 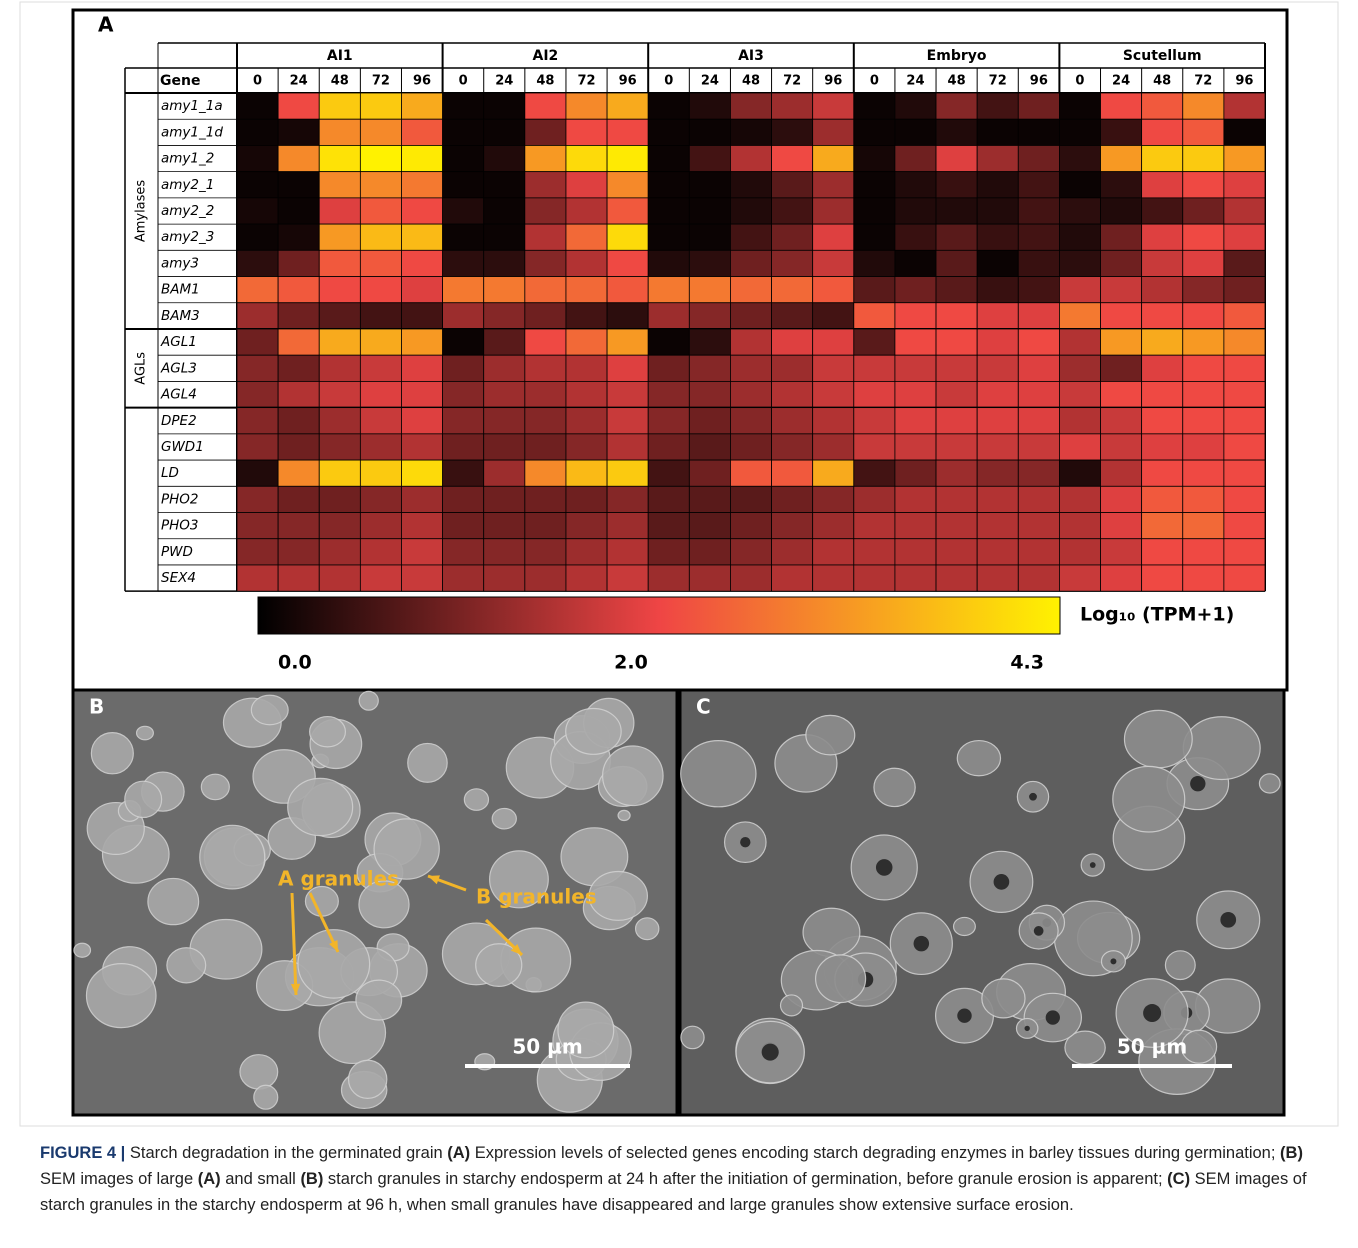 What do you see at coordinates (545, 81) in the screenshot?
I see `timepoint-label: 48` at bounding box center [545, 81].